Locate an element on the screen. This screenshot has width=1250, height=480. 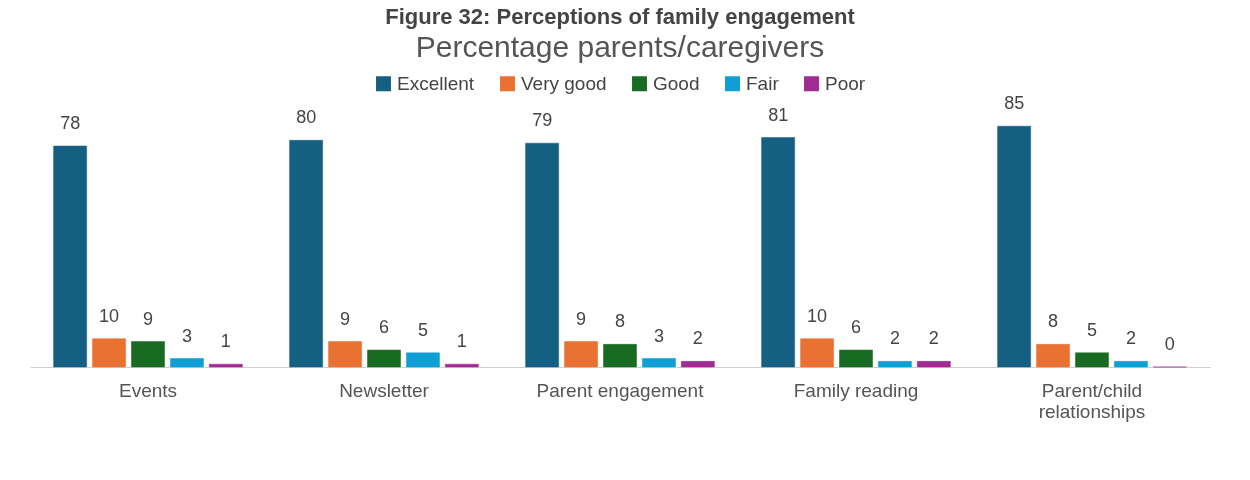
data-label: 81 is located at coordinates (778, 114).